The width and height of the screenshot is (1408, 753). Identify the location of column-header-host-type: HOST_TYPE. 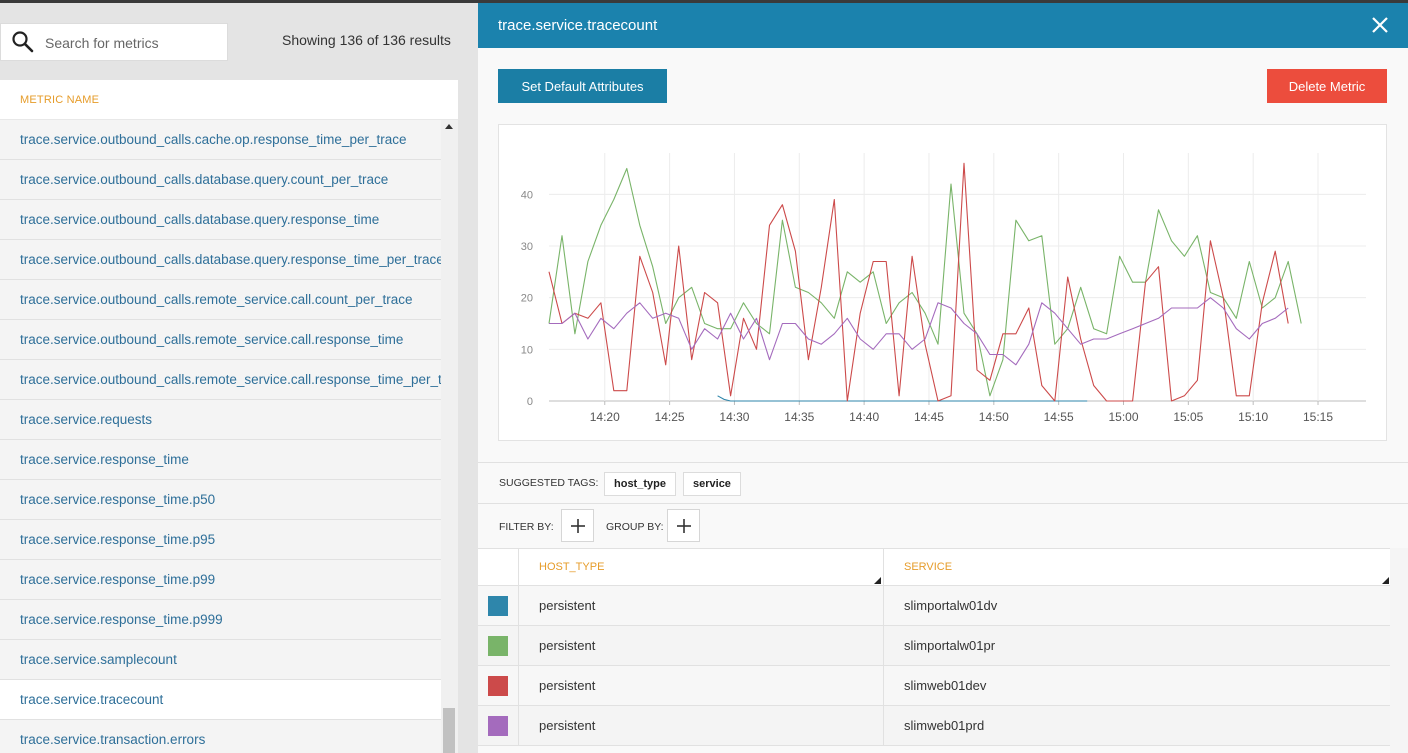
(572, 567).